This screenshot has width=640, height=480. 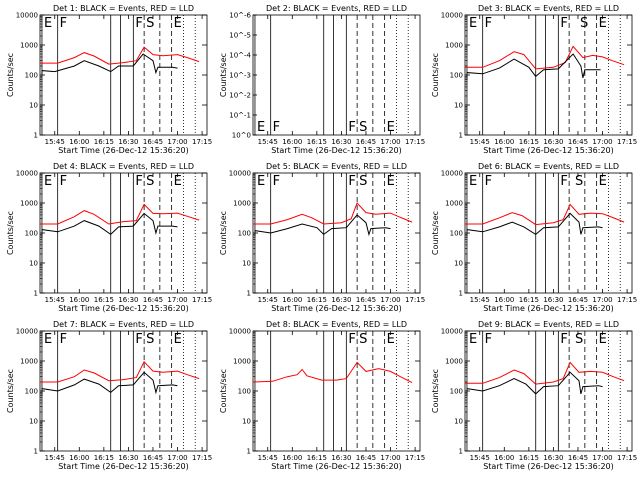 I want to click on y-tick-label: 10^-1, so click(x=240, y=116).